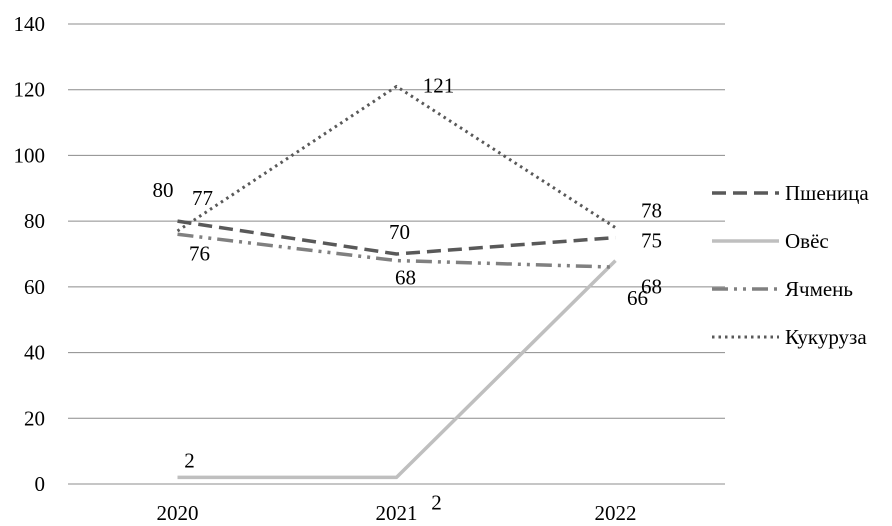 Image resolution: width=892 pixels, height=526 pixels. I want to click on x-tick-label: 2021, so click(397, 513).